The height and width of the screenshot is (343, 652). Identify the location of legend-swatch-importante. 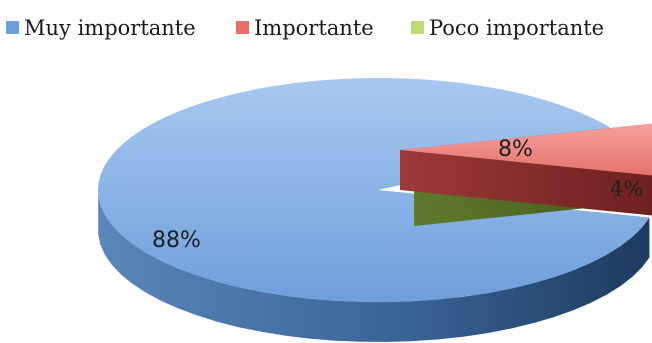
(242, 27).